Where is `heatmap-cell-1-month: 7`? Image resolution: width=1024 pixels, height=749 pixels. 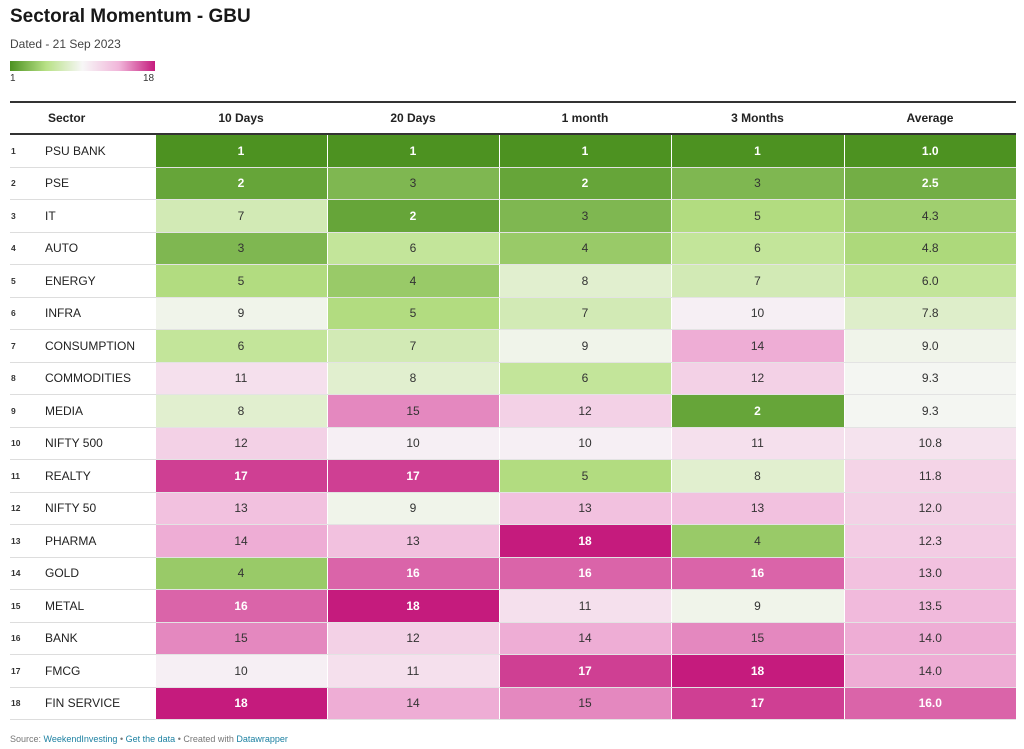
heatmap-cell-1-month: 7 is located at coordinates (585, 313).